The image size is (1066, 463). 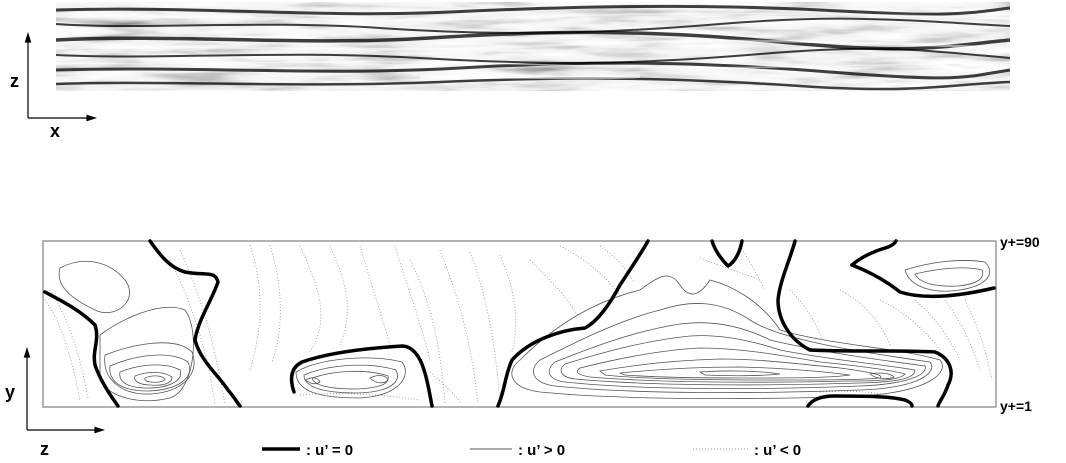 I want to click on legend: : u’ = 0 : u’ > 0 : u’ < 0, so click(x=531, y=450).